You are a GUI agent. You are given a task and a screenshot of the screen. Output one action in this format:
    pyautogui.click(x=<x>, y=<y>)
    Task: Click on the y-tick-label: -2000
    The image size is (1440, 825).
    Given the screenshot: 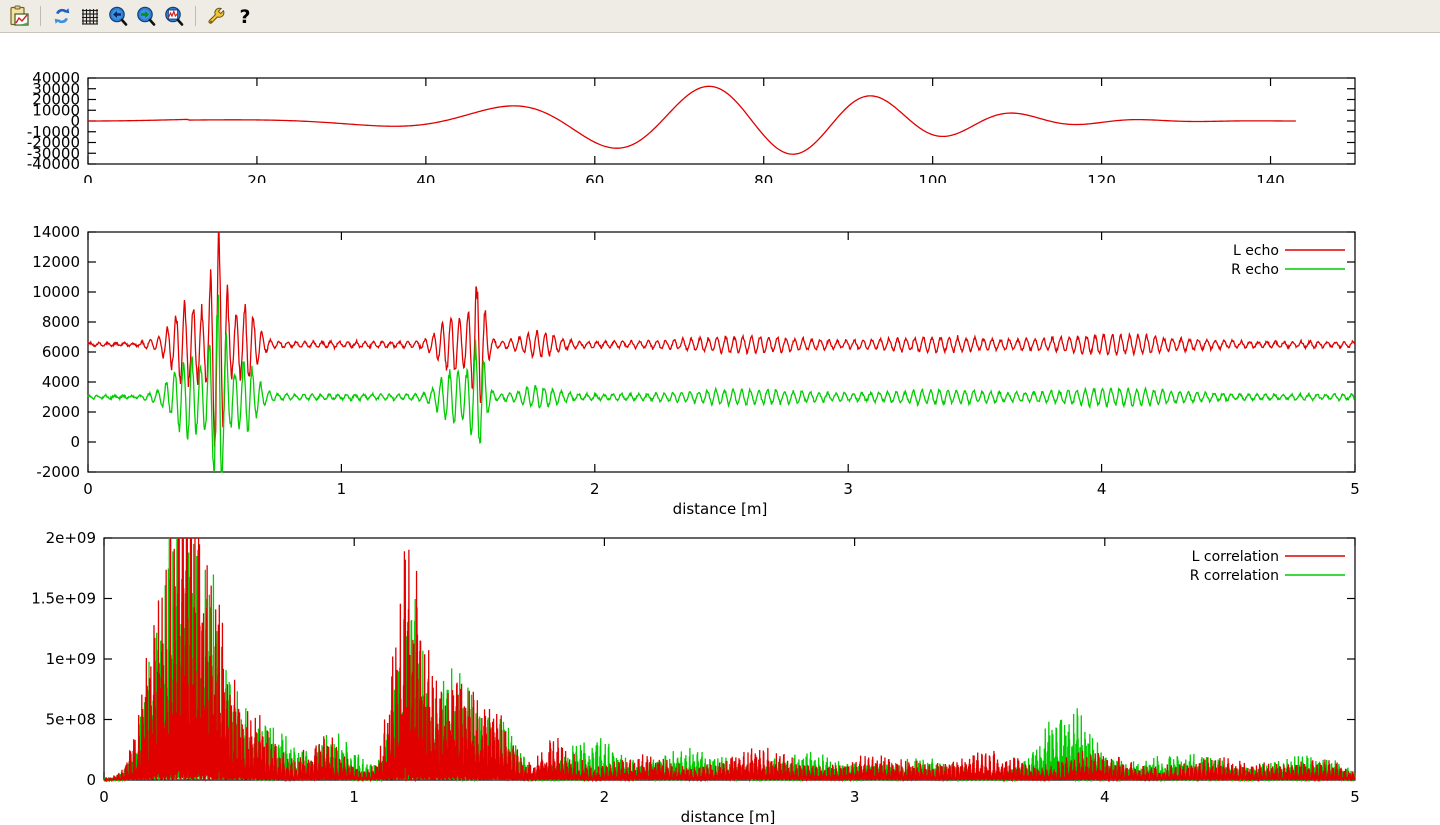 What is the action you would take?
    pyautogui.click(x=58, y=472)
    